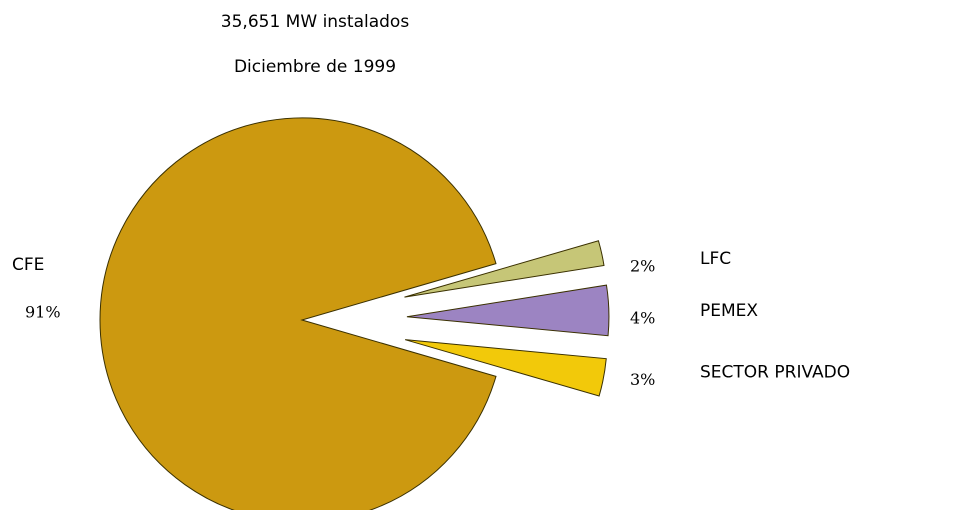 The height and width of the screenshot is (510, 959). Describe the element at coordinates (642, 265) in the screenshot. I see `value-label: 2%` at that location.